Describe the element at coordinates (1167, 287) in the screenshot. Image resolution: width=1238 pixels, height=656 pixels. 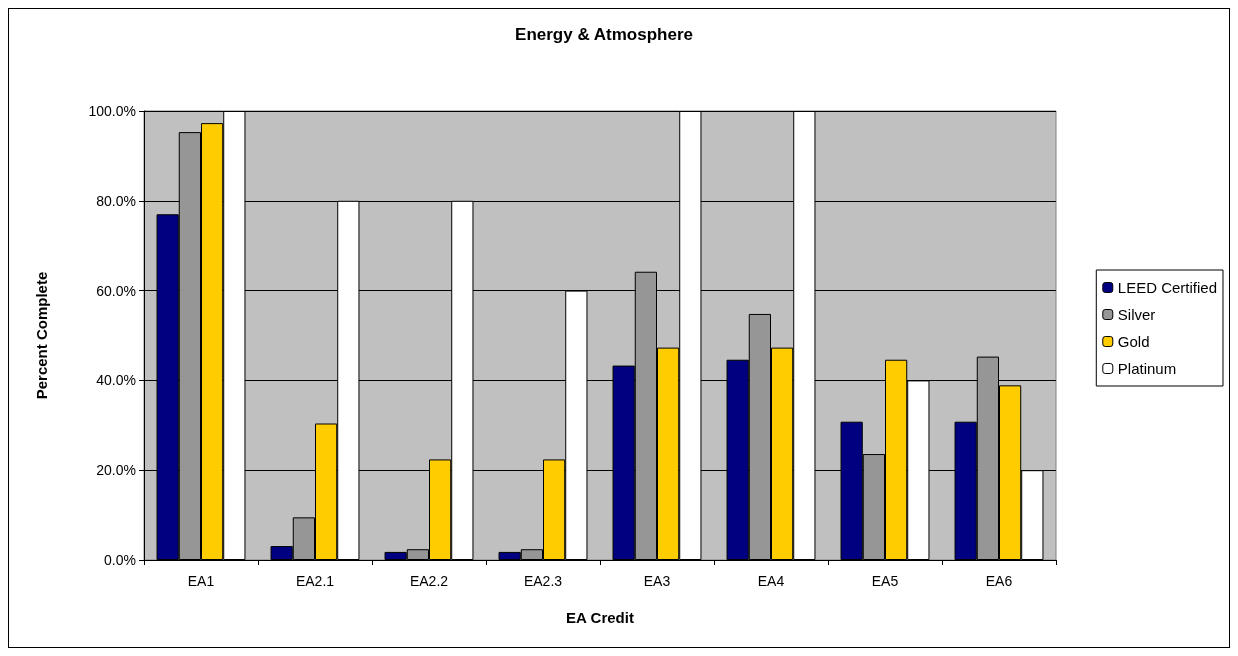
I see `legend-label: LEED Certified` at that location.